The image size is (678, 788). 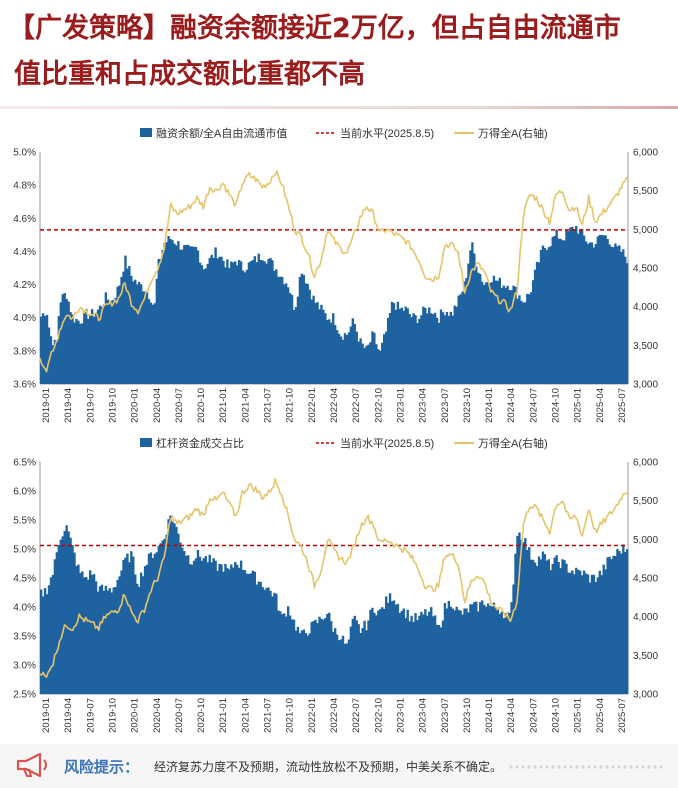 I want to click on x-tick-label: 2025-04, so click(x=600, y=715).